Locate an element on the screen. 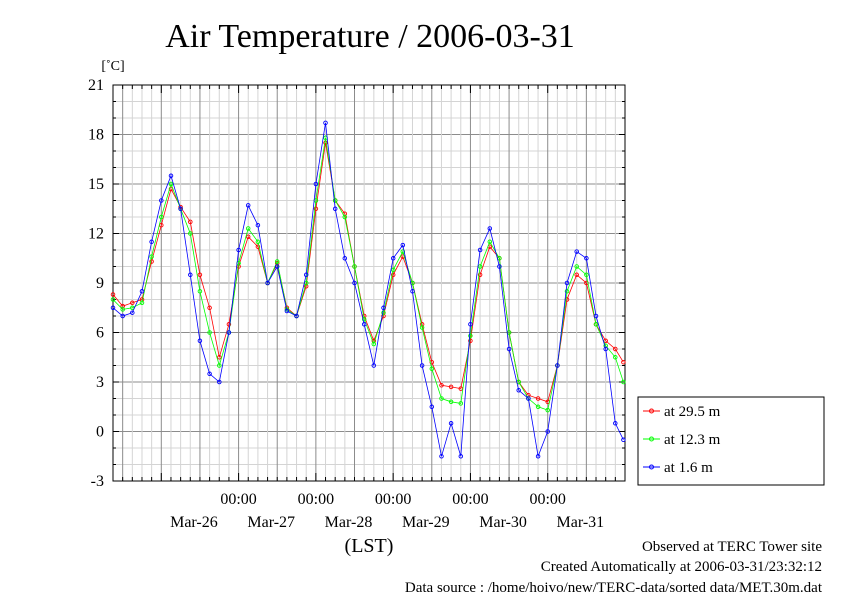 The width and height of the screenshot is (842, 595). y-tick-label: 9 is located at coordinates (100, 283).